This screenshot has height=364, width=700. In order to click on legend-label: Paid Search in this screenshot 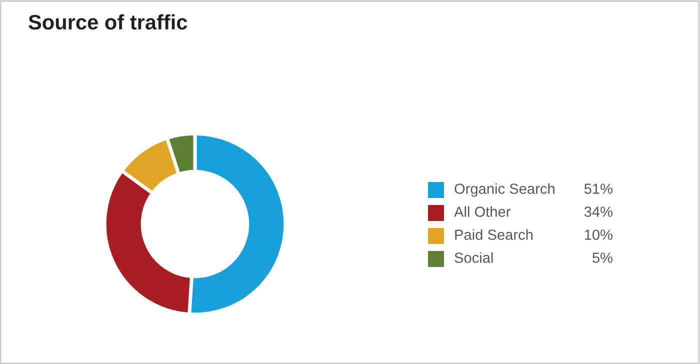, I will do `click(493, 234)`.